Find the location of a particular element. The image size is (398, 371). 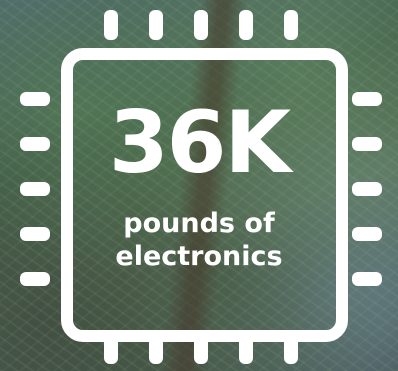

stat-value: 36K is located at coordinates (199, 143).